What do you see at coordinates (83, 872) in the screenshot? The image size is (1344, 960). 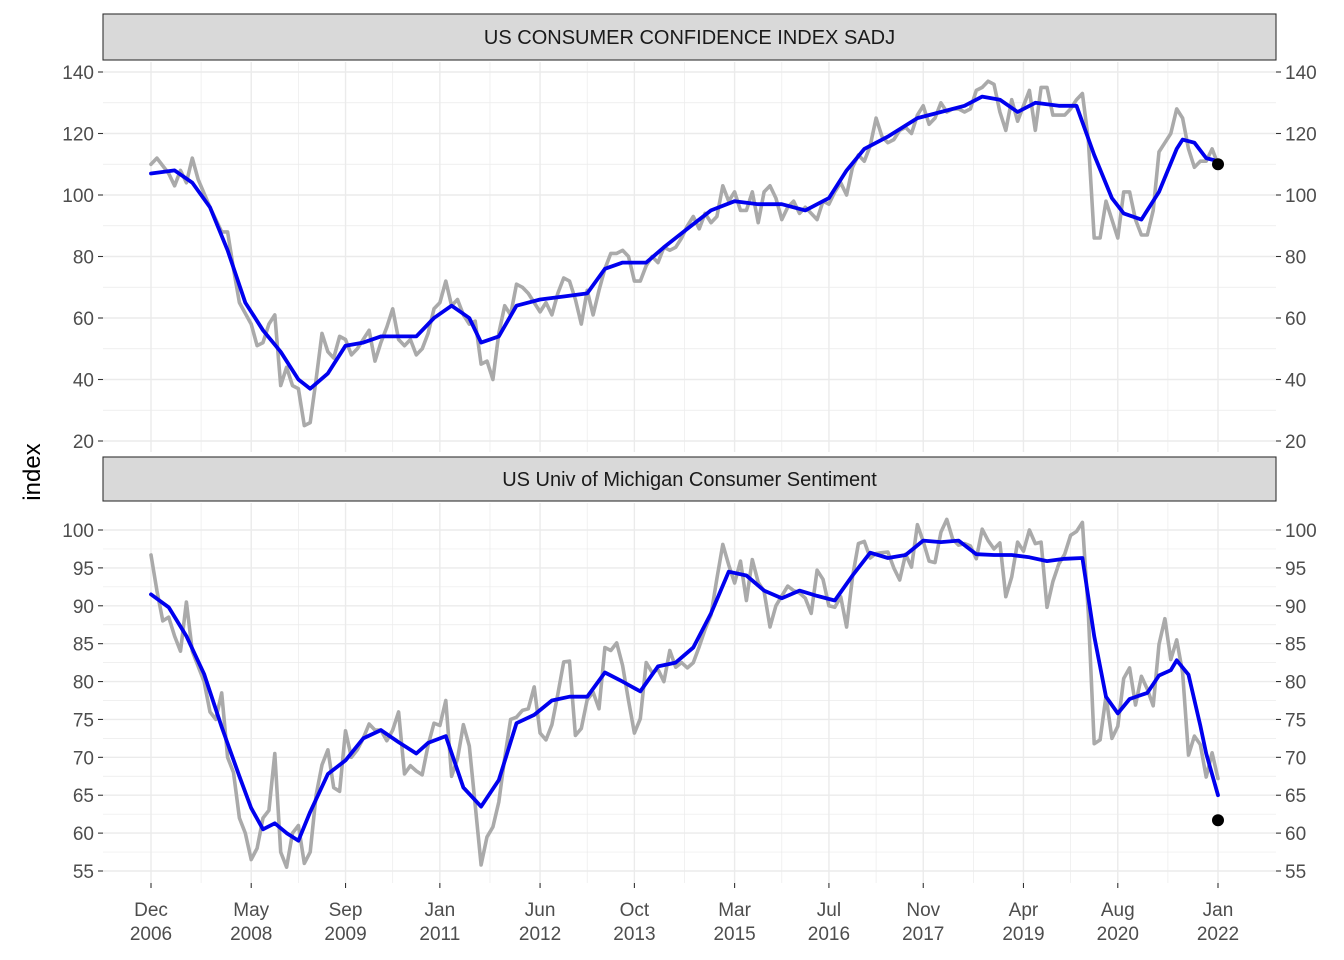 I see `y-tick-label-left: 55` at bounding box center [83, 872].